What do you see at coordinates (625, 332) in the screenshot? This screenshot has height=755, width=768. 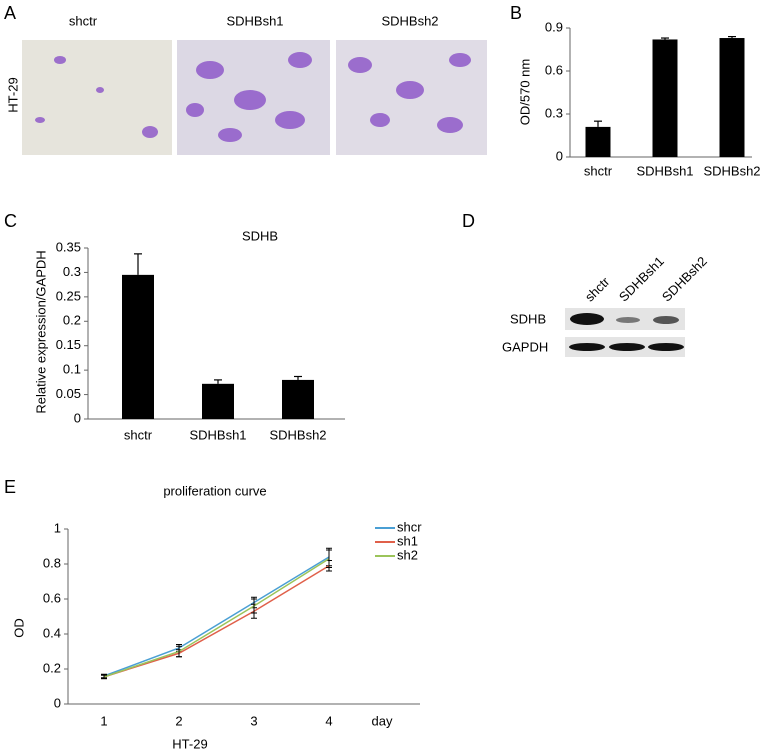 I see `western-blot` at bounding box center [625, 332].